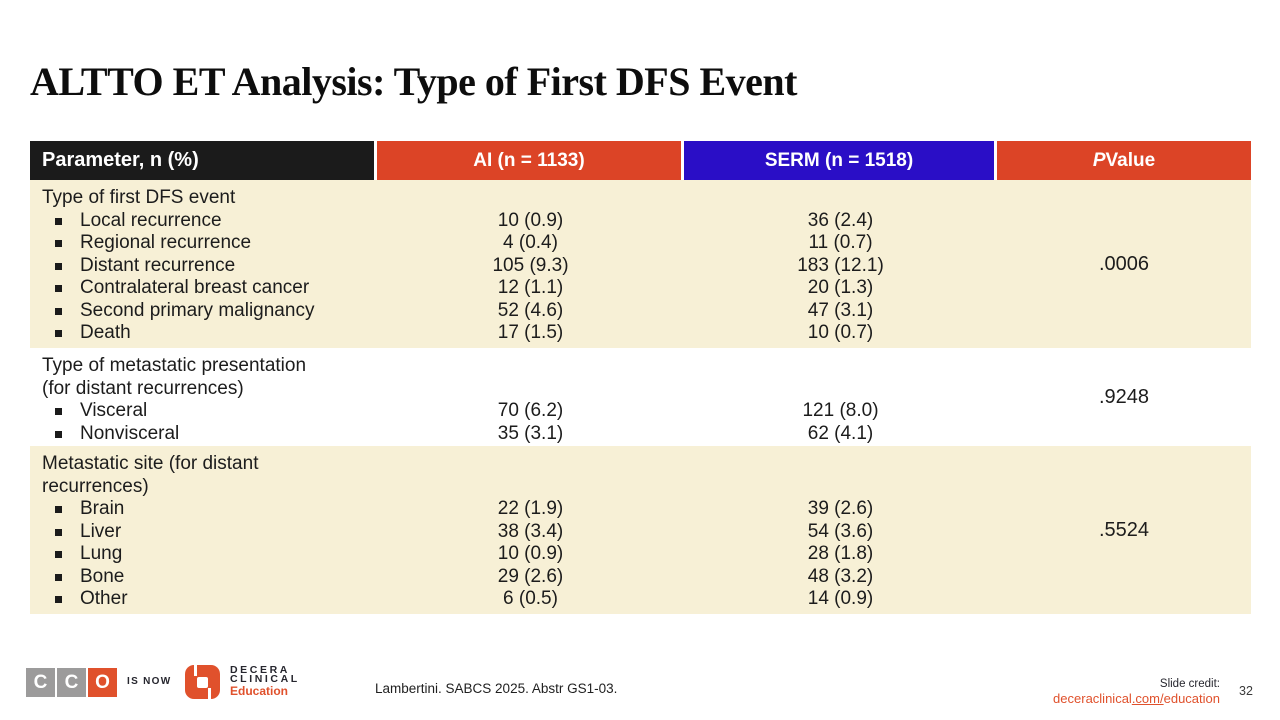 Image resolution: width=1280 pixels, height=720 pixels. Describe the element at coordinates (205, 411) in the screenshot. I see `row-item: Visceral` at that location.